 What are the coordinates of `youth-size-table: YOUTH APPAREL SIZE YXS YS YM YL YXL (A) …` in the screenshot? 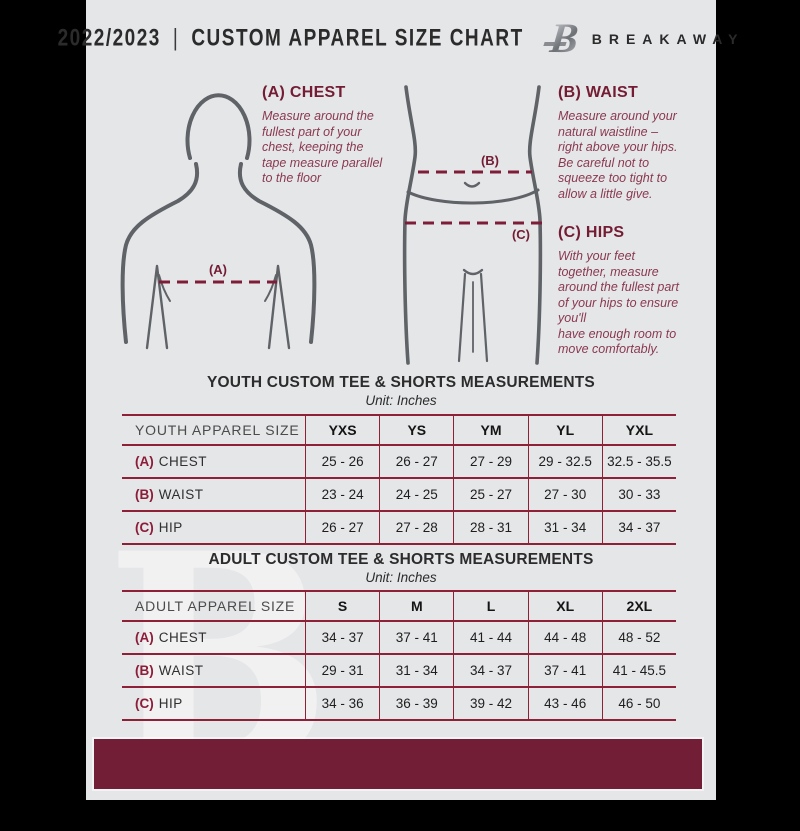 It's located at (399, 479).